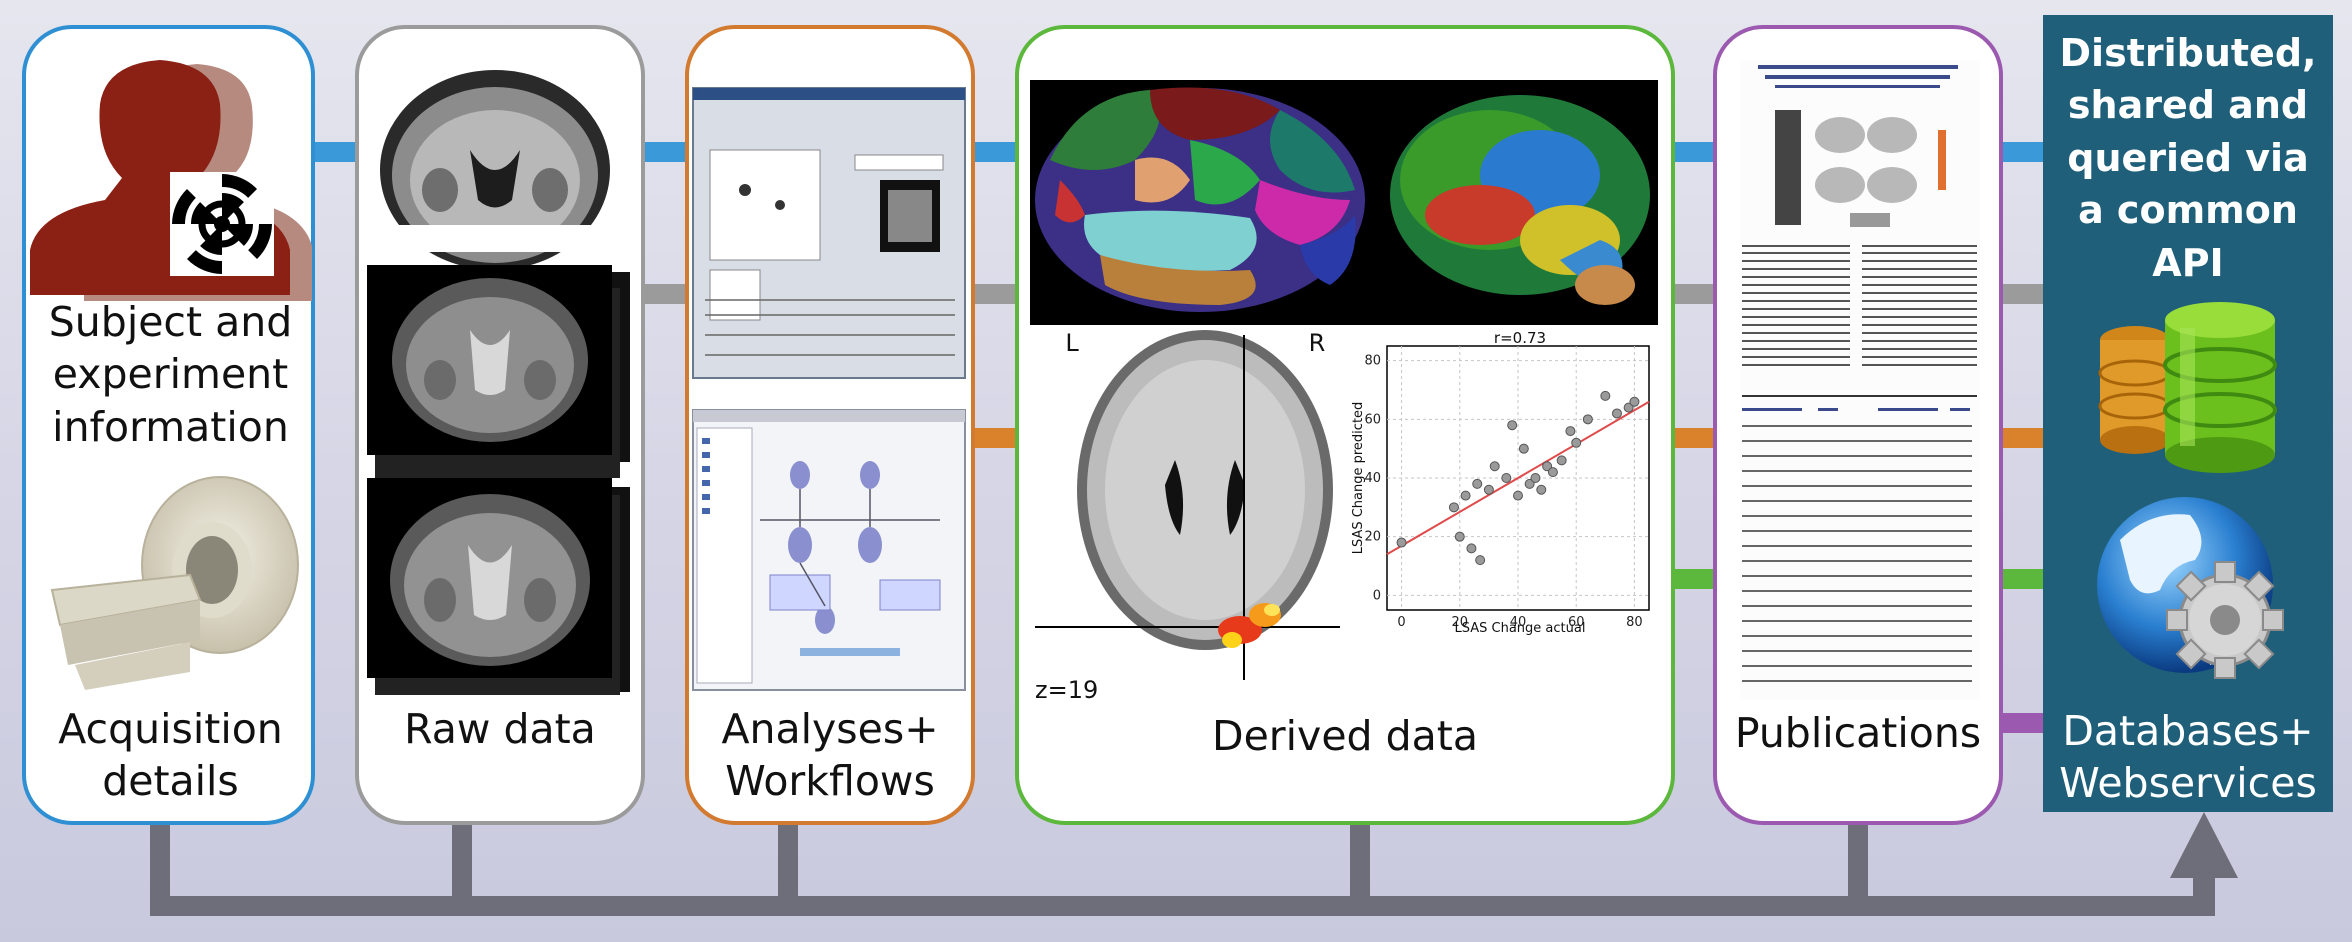 This screenshot has width=2352, height=942. Describe the element at coordinates (1372, 478) in the screenshot. I see `scatter-ytick-label: 40` at that location.